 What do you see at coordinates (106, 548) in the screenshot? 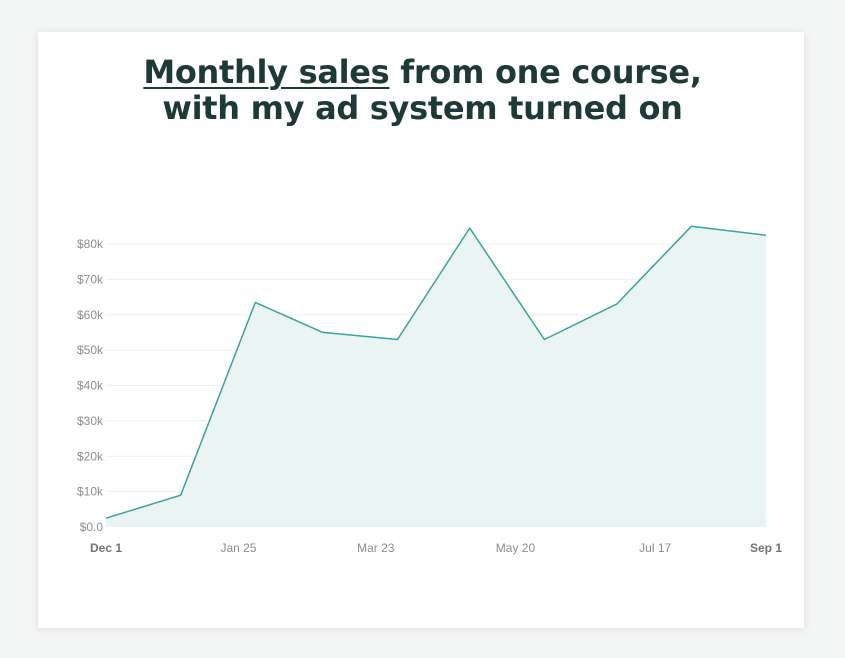
I see `x-tick-label: Dec 1` at bounding box center [106, 548].